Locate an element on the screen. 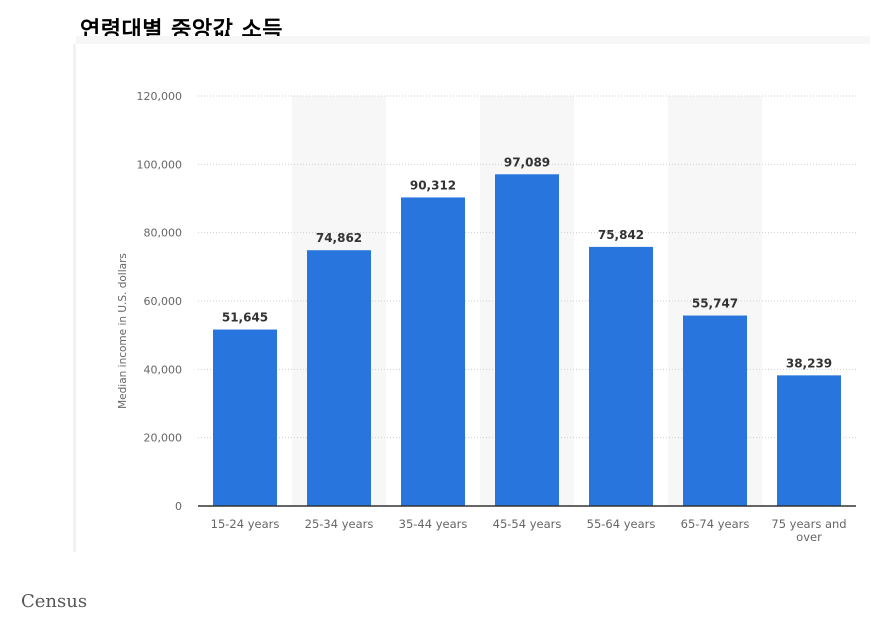 This screenshot has height=626, width=889. value-label: 55,747 is located at coordinates (715, 304).